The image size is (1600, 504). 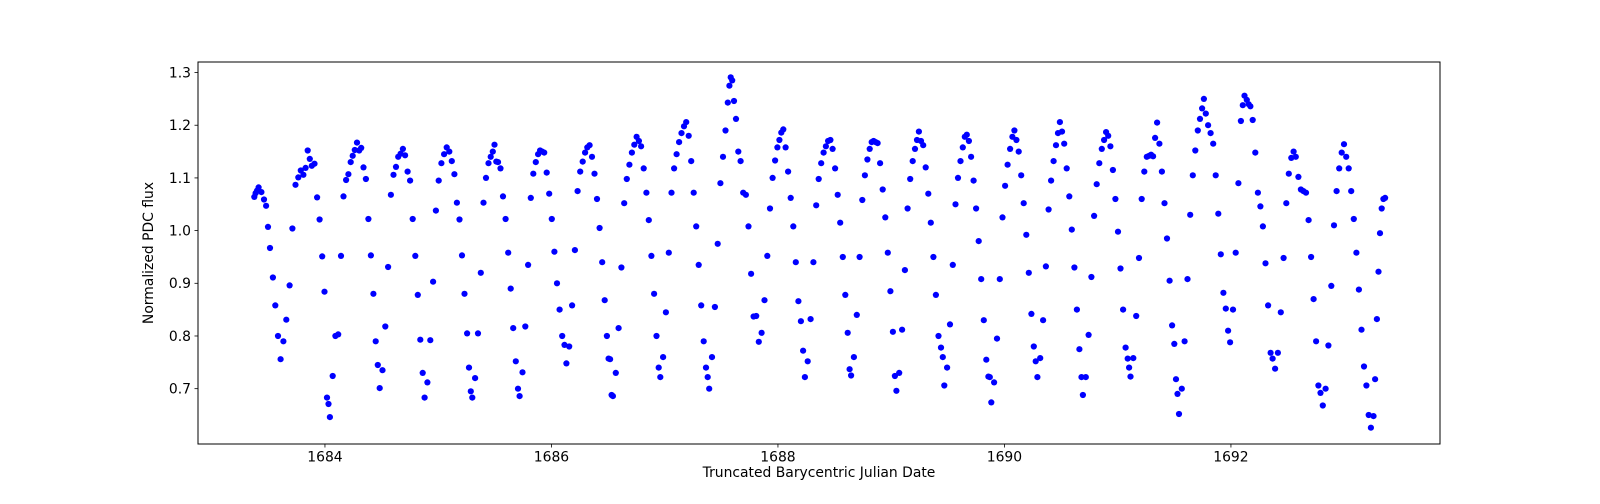 I want to click on x-tick-label: 1688, so click(x=777, y=458).